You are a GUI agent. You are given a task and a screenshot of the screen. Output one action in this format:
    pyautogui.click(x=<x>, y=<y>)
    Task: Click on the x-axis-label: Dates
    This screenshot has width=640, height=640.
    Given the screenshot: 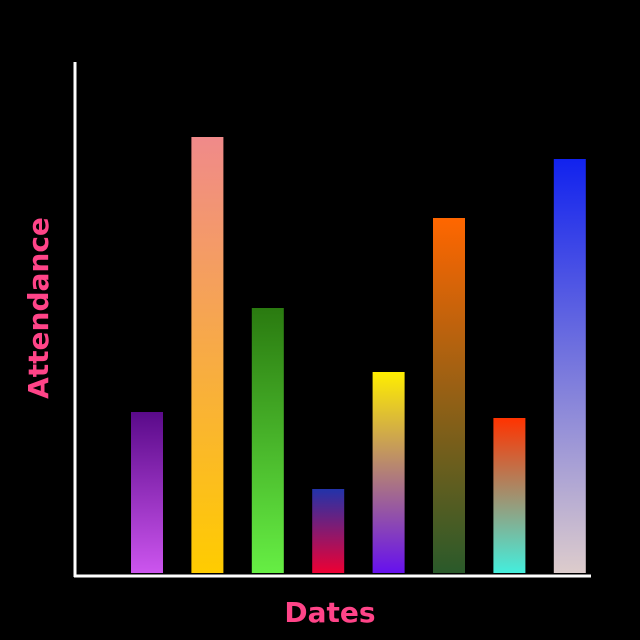 What is the action you would take?
    pyautogui.click(x=329, y=612)
    